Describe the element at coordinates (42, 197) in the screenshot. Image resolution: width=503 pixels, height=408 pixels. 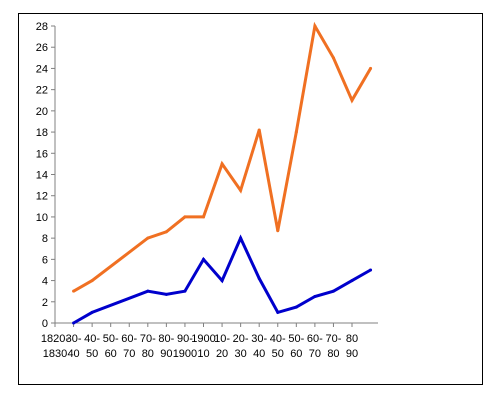
I see `y-tick-label: 12` at that location.